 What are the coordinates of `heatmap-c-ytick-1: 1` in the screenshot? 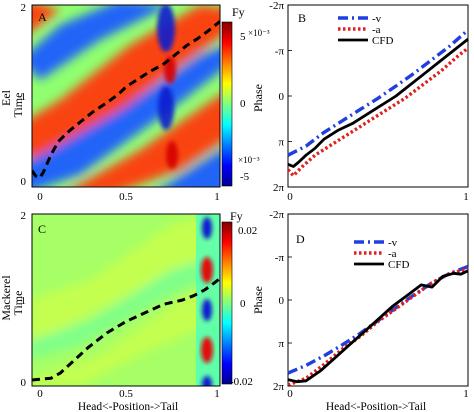 It's located at (24, 301).